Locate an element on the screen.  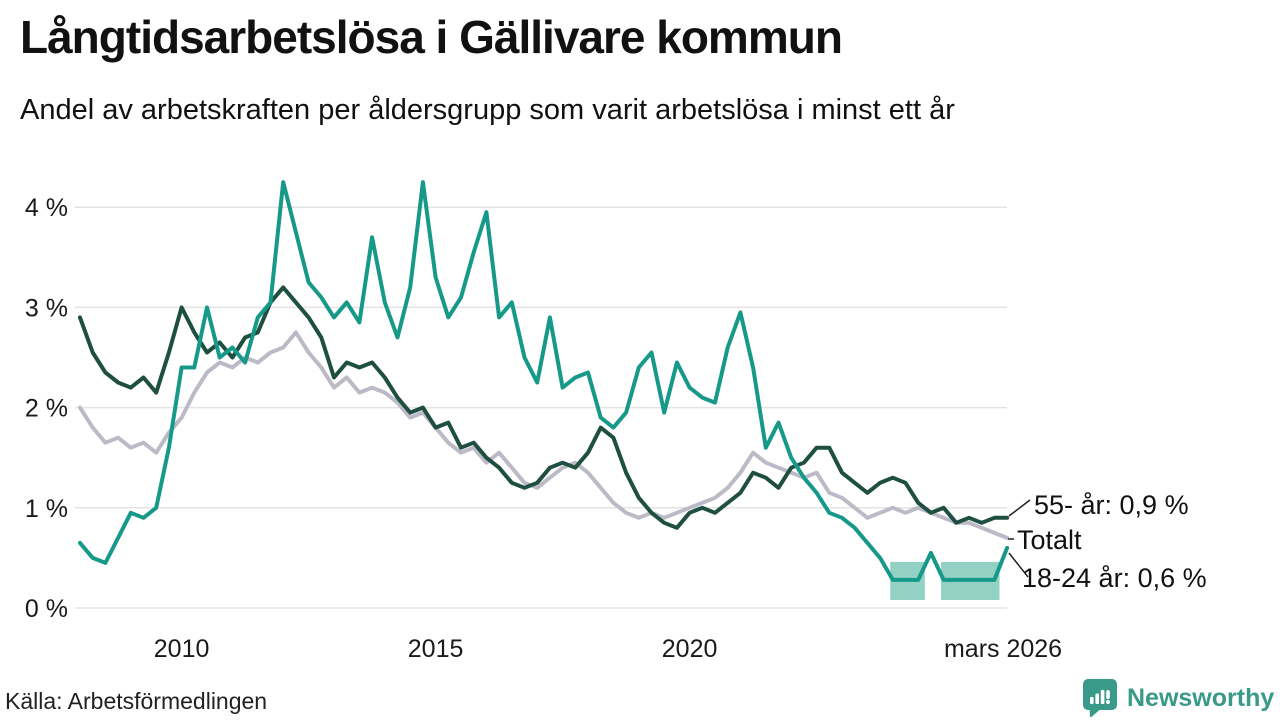
newsworthy-icon is located at coordinates (1100, 698).